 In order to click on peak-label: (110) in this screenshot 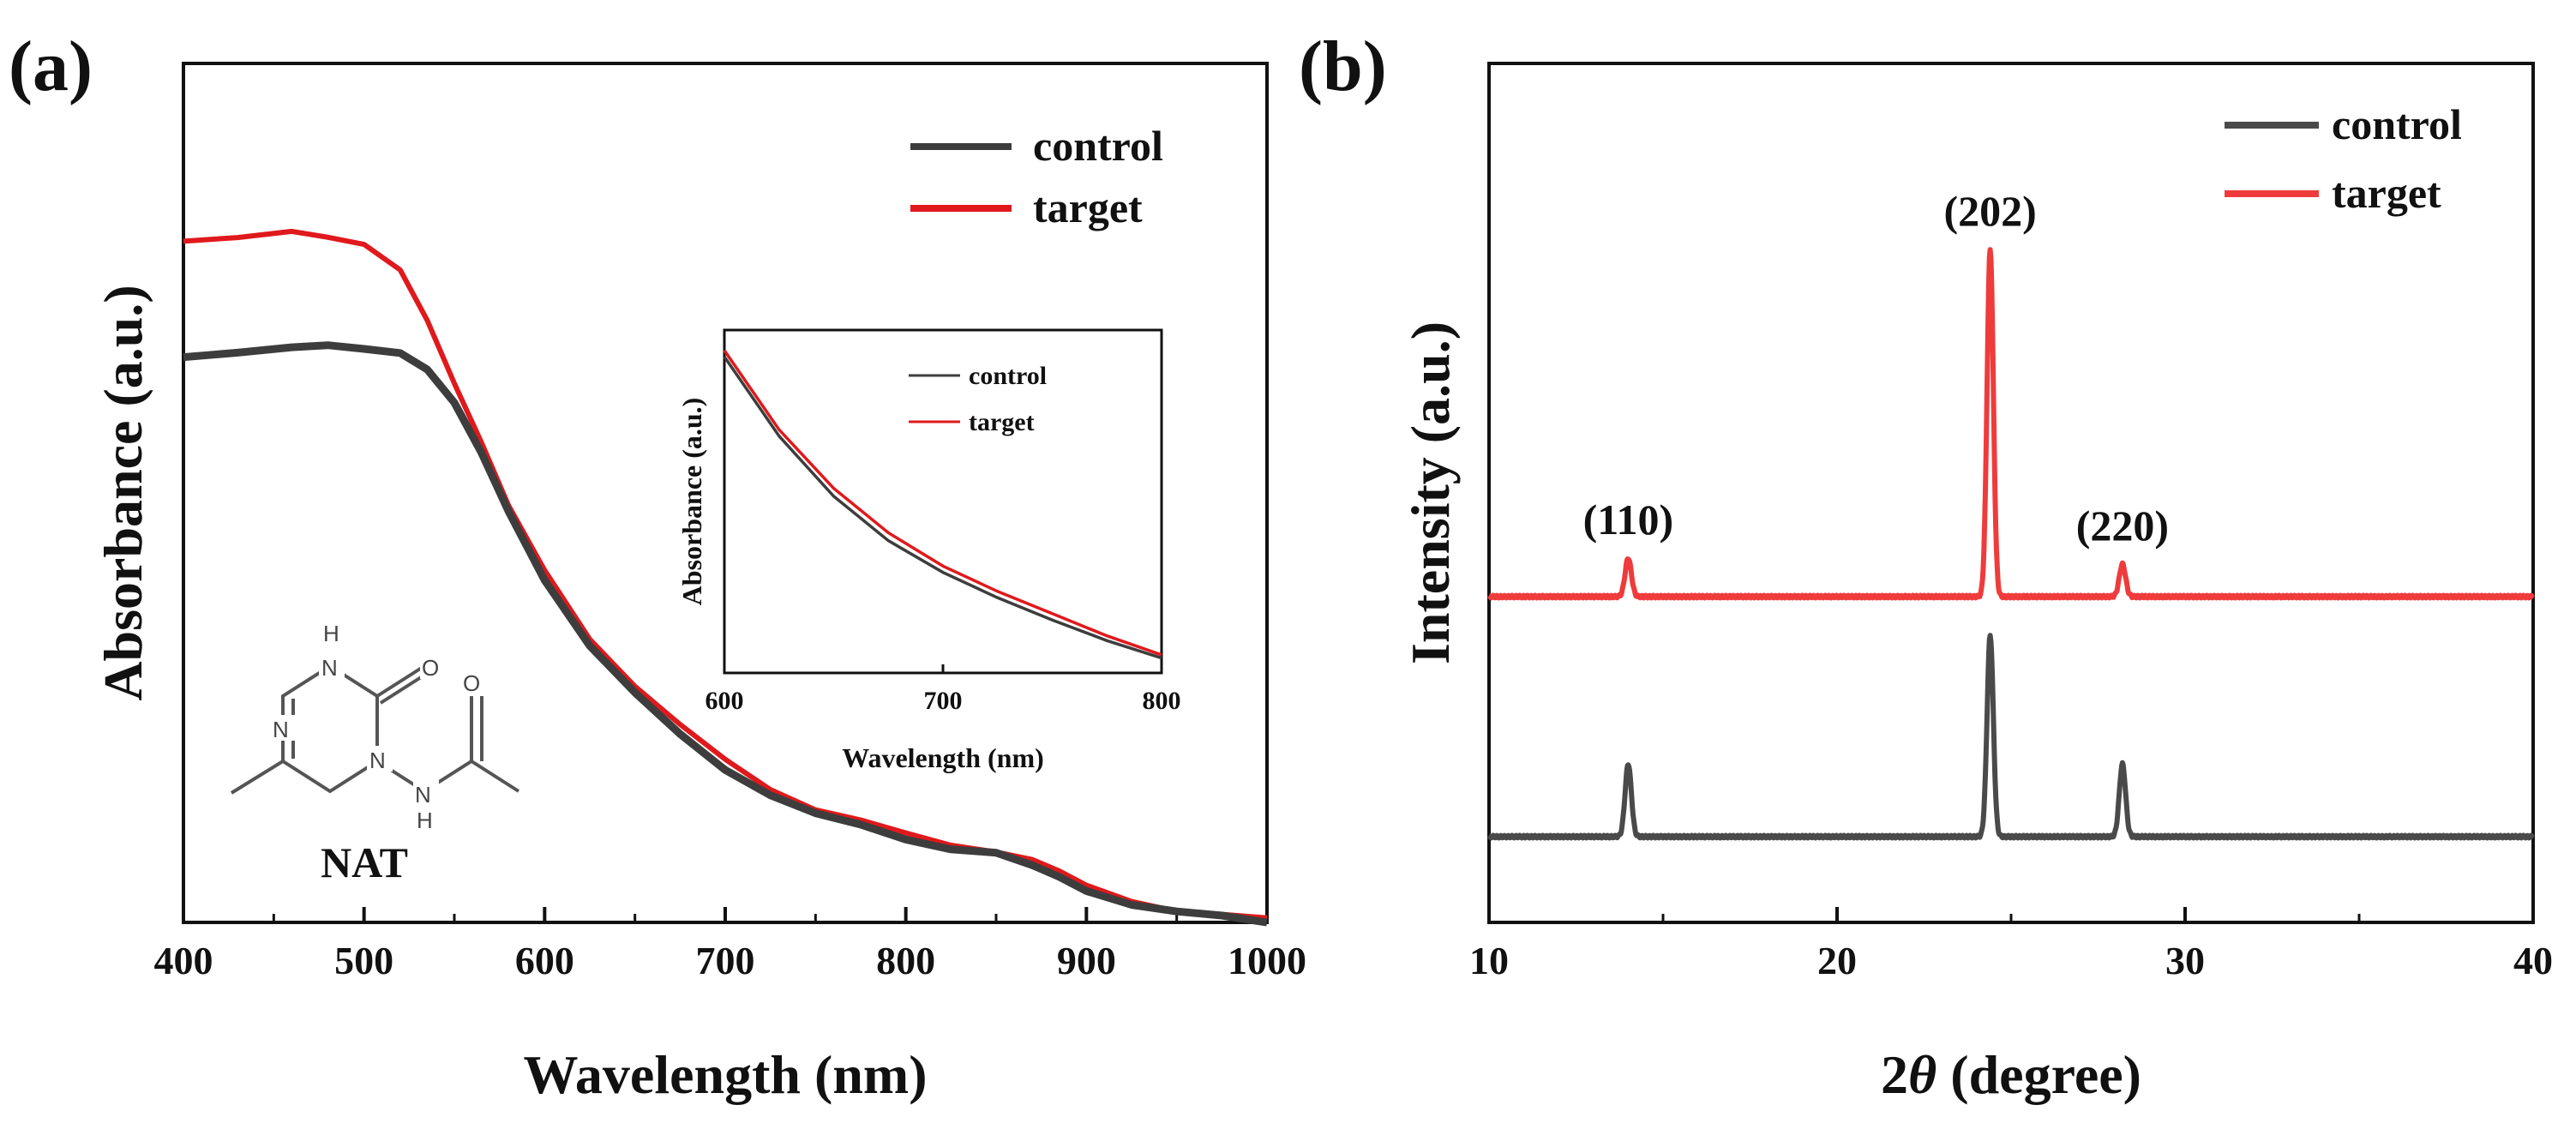, I will do `click(1628, 519)`.